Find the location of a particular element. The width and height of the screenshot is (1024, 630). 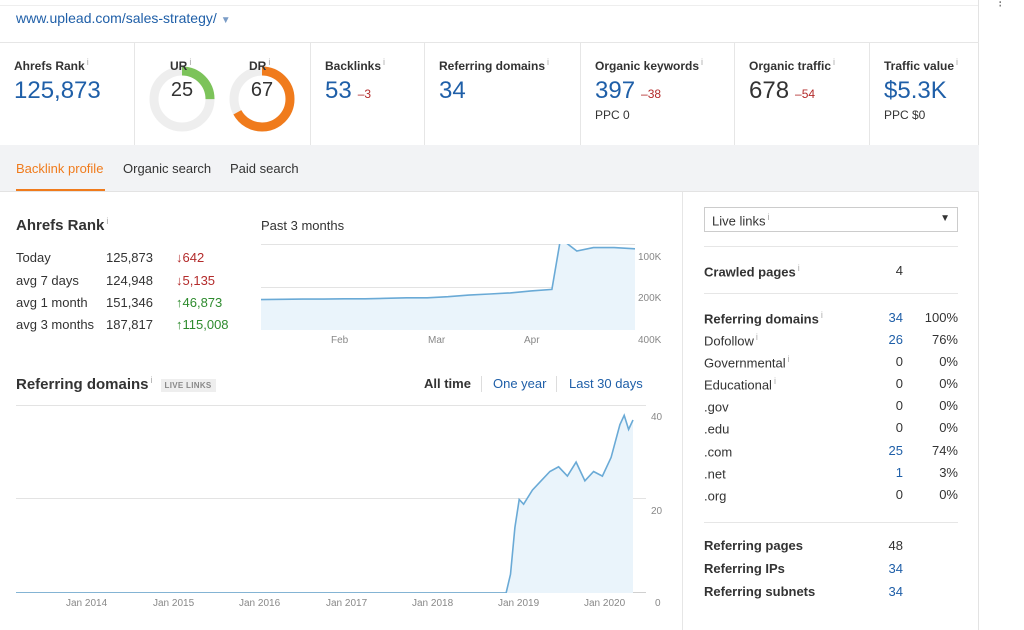

target-url: www.uplead.com/sales-strategy/▼ is located at coordinates (123, 18).